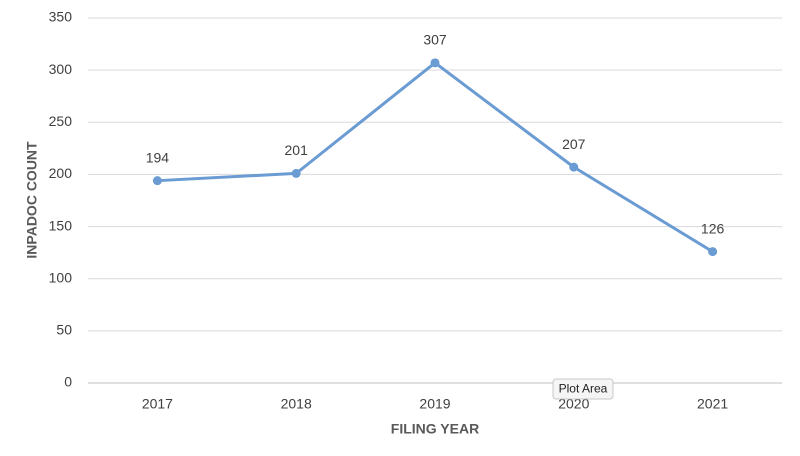 The width and height of the screenshot is (800, 456). I want to click on y-tick-label: 100, so click(61, 277).